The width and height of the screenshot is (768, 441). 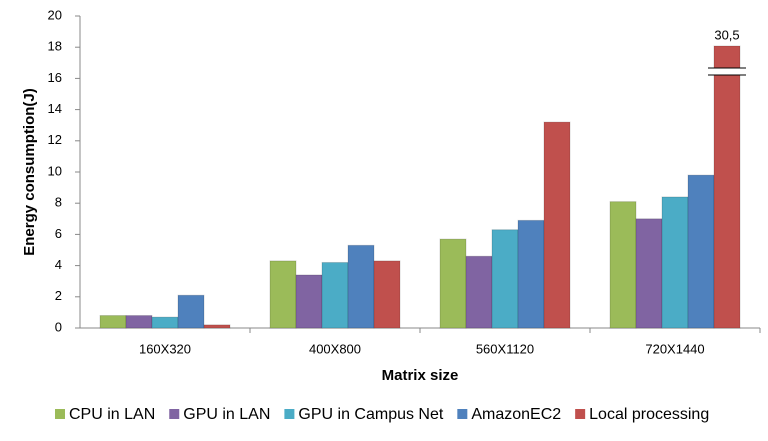 What do you see at coordinates (726, 34) in the screenshot?
I see `value-label: 30,5` at bounding box center [726, 34].